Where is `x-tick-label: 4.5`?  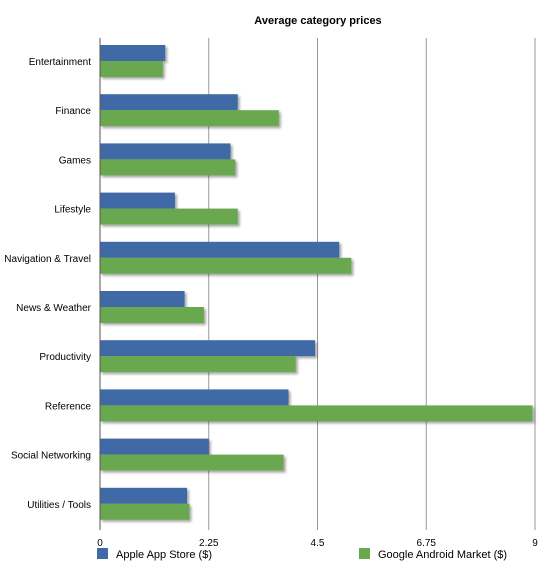 x-tick-label: 4.5 is located at coordinates (318, 543).